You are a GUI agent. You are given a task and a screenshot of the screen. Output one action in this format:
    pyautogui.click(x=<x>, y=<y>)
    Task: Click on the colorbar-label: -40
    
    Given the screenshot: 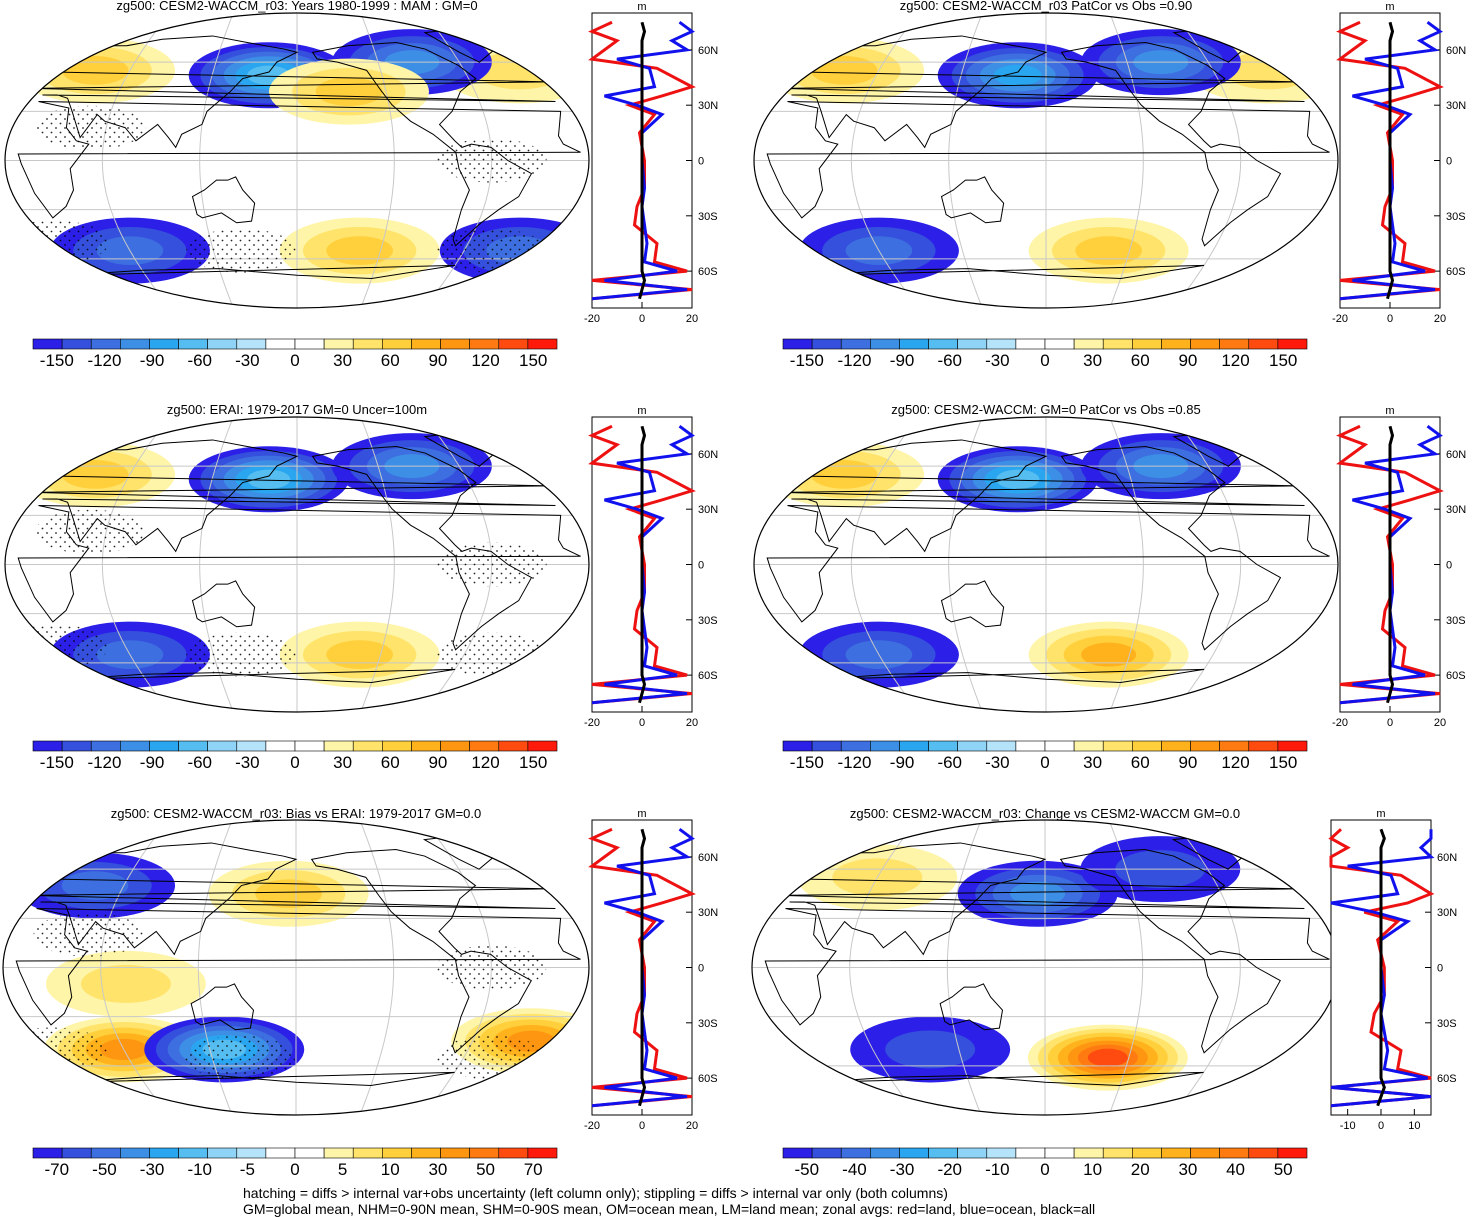 What is the action you would take?
    pyautogui.click(x=854, y=1169)
    